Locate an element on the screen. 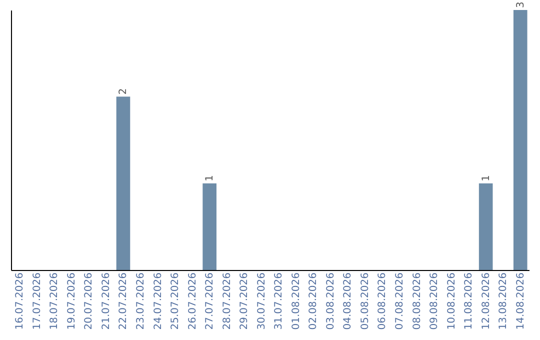 Image resolution: width=540 pixels, height=340 pixels. x-tick-label: 26.07.2026 is located at coordinates (192, 301).